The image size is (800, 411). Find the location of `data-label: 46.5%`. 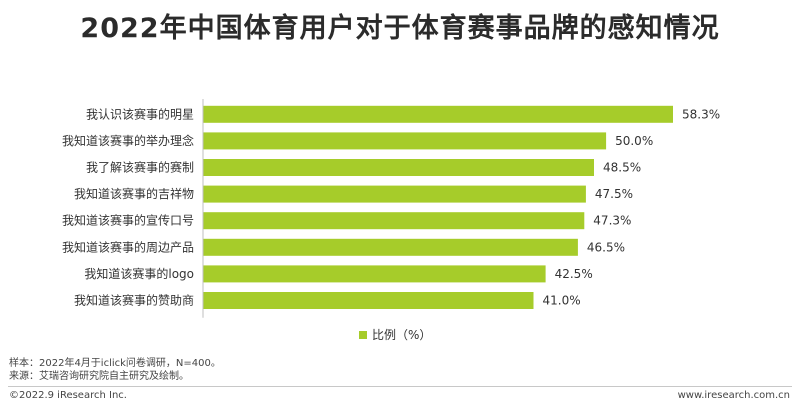

data-label: 46.5% is located at coordinates (606, 247).